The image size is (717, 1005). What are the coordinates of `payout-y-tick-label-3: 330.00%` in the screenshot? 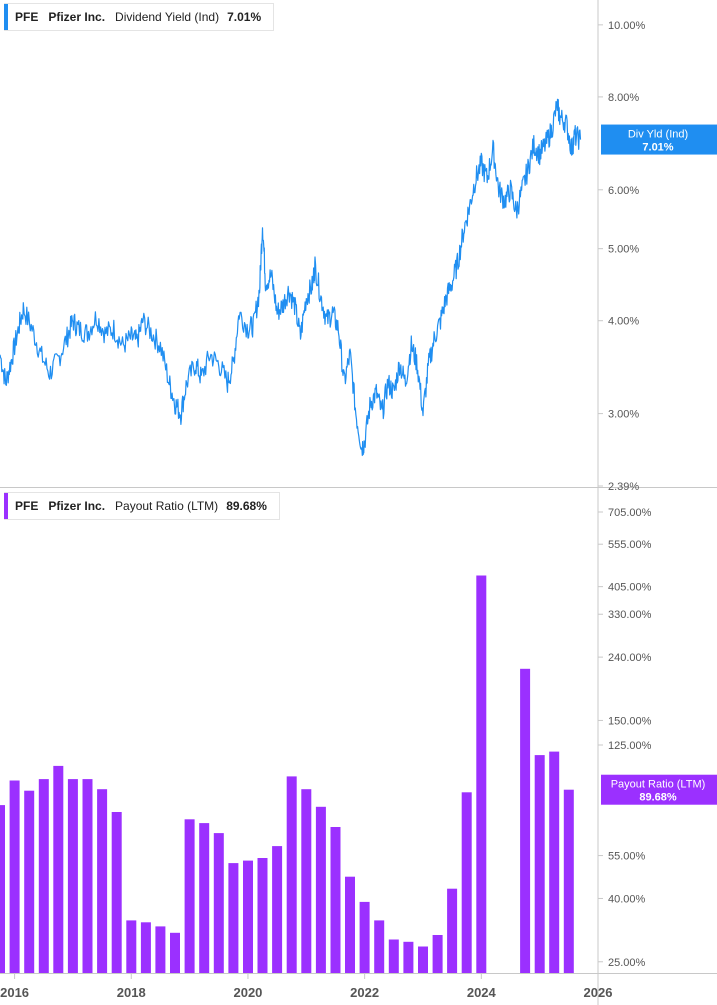 It's located at (630, 615).